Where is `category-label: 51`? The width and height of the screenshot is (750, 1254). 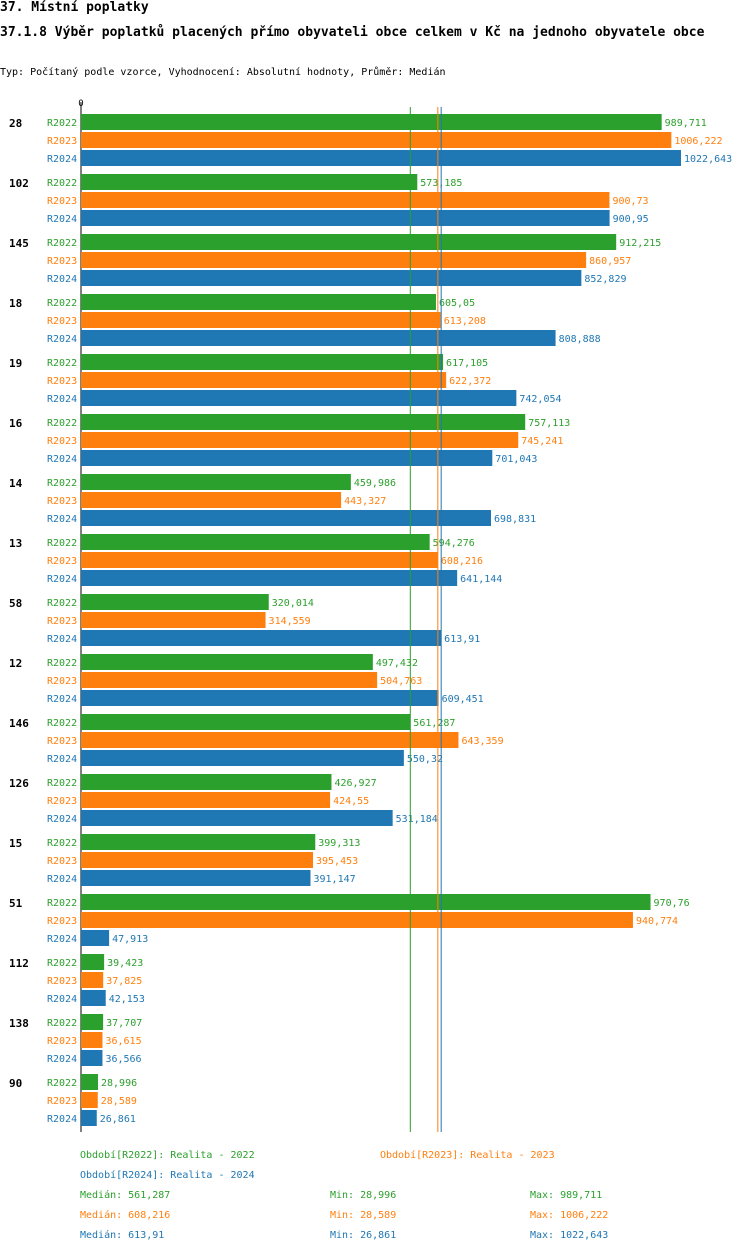
category-label: 51 is located at coordinates (16, 903).